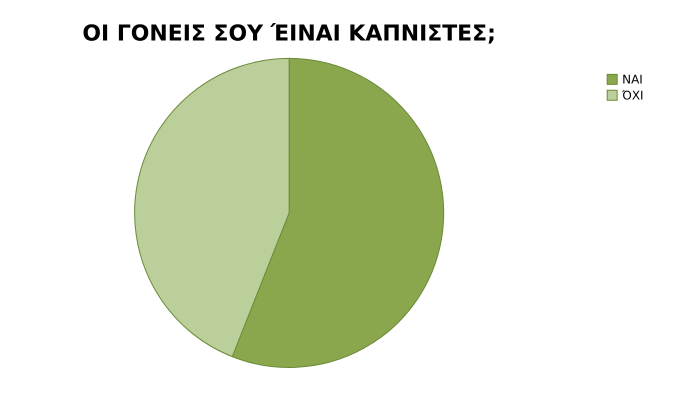  I want to click on legend-label: ΝΑΙ, so click(632, 79).